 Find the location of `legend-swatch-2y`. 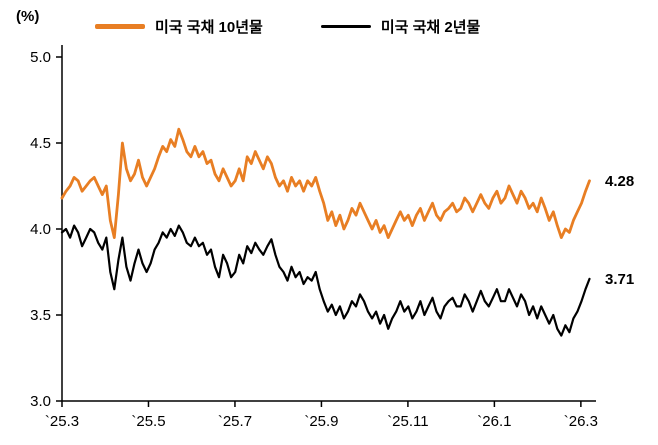

legend-swatch-2y is located at coordinates (345, 26).